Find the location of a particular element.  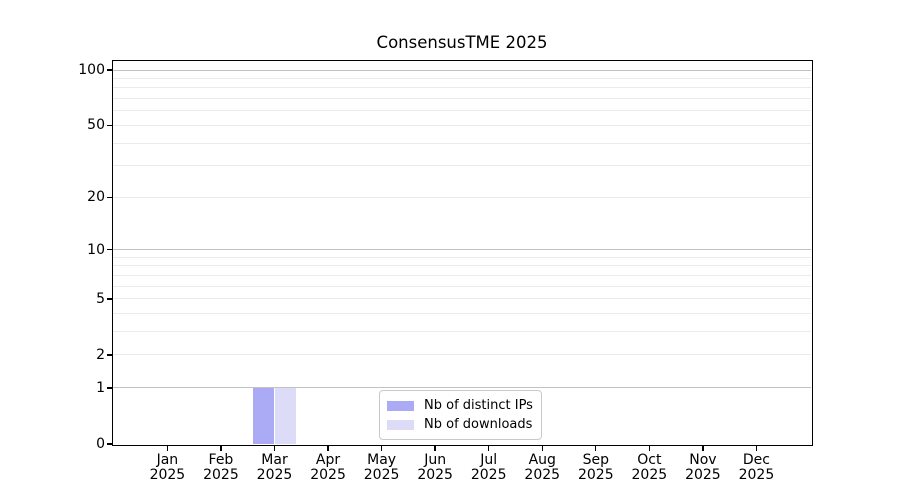

y-tick-label: 100 is located at coordinates (91, 70).